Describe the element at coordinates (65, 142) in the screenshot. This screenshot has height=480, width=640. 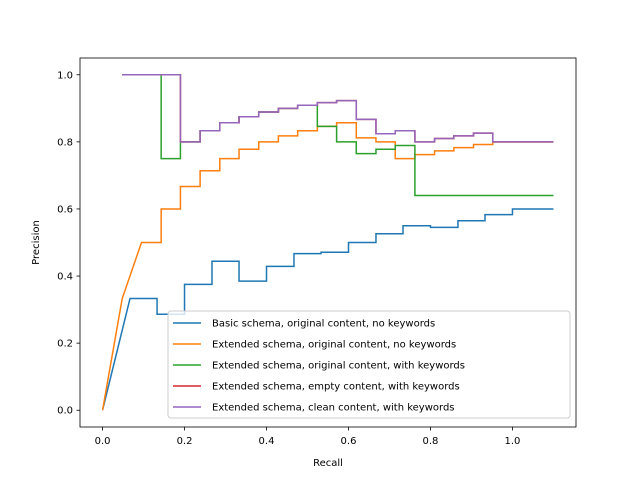
I see `y-tick-label: 0.8` at that location.